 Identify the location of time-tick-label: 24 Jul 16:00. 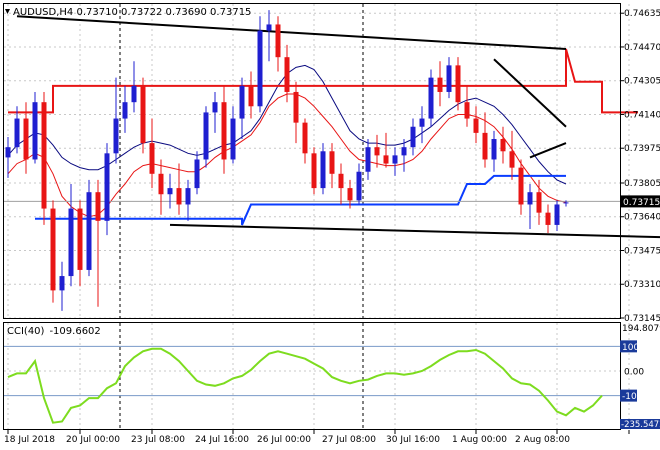
(222, 440).